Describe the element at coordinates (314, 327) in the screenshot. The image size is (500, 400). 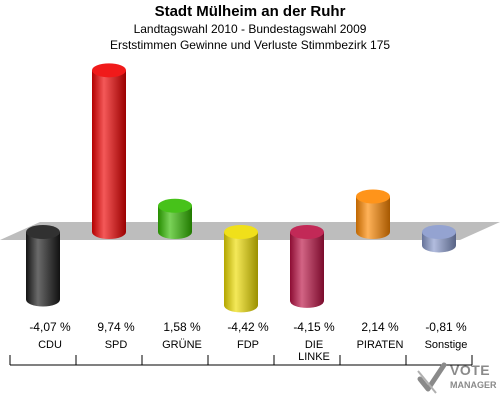
I see `value-label-die-linke: -4,15 %` at that location.